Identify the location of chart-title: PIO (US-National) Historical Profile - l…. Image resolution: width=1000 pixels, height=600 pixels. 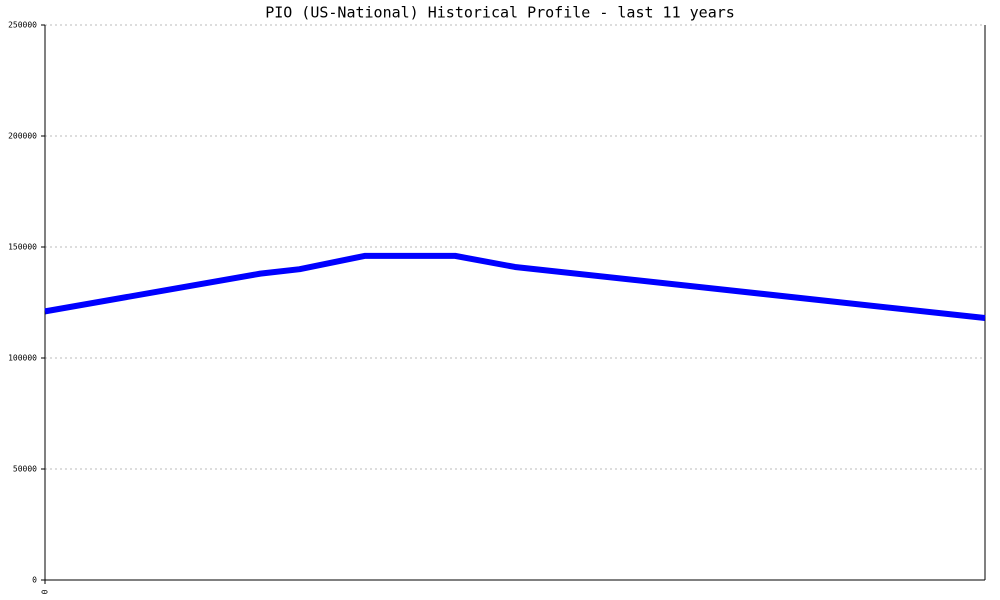
(500, 13).